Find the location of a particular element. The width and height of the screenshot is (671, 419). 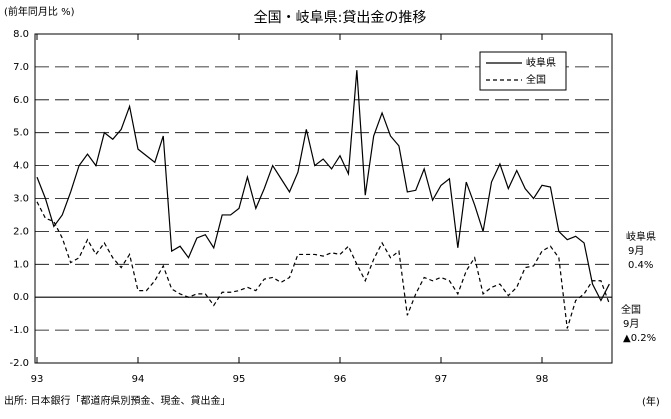

y-tick-label: 8.0 is located at coordinates (21, 34).